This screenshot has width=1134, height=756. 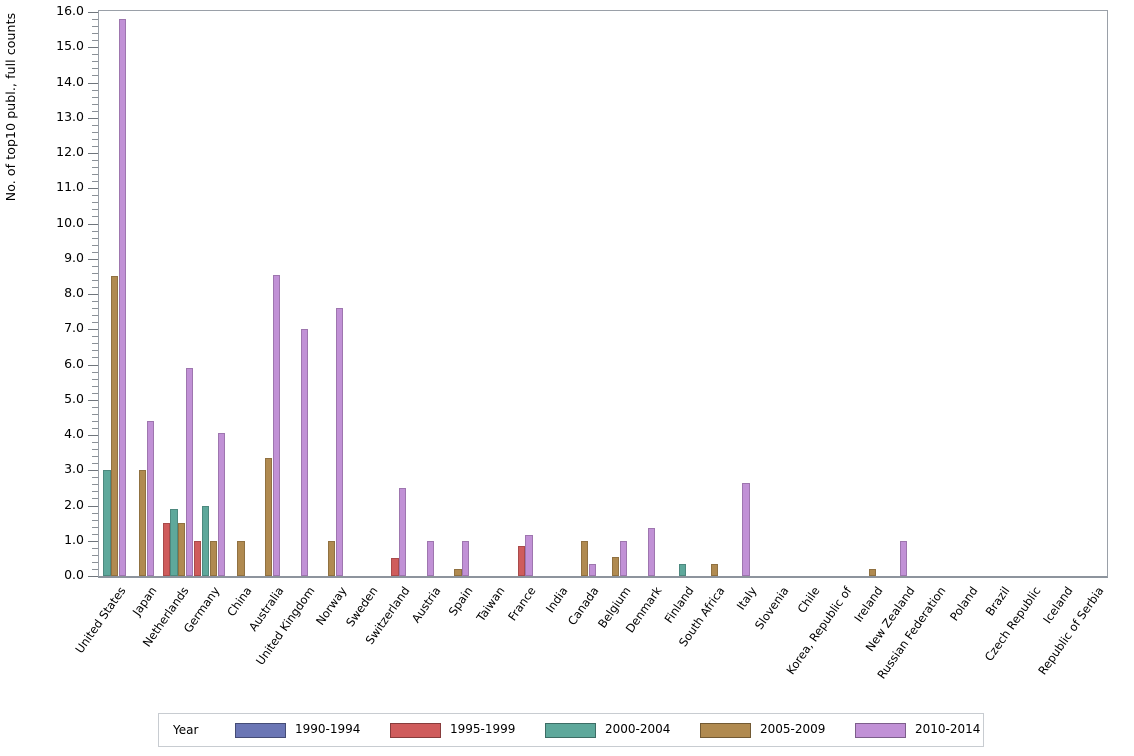 I want to click on y-axis-tick-label: 14.0, so click(x=70, y=81).